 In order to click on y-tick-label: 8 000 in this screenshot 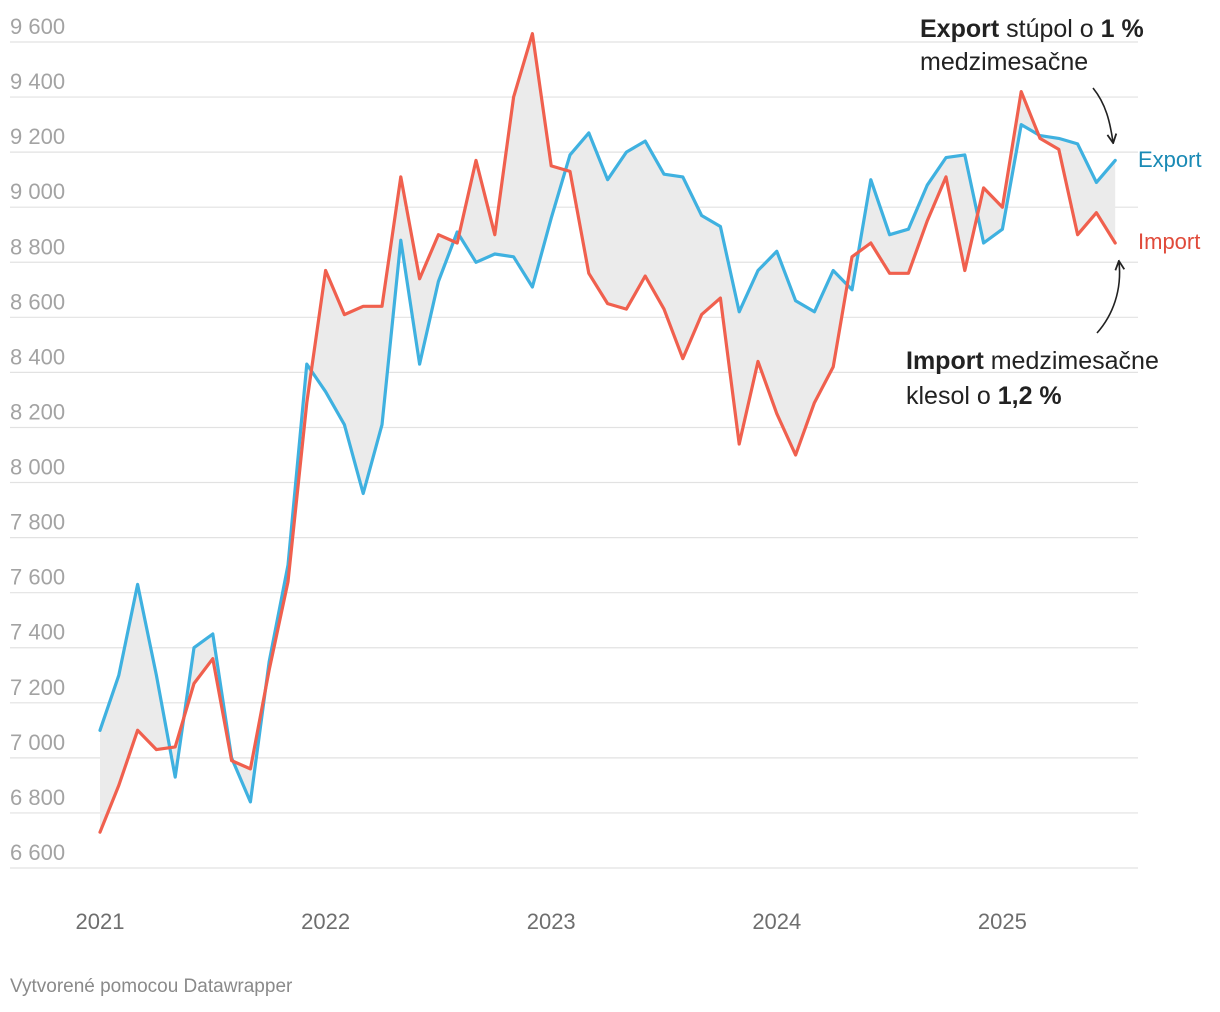, I will do `click(37, 467)`.